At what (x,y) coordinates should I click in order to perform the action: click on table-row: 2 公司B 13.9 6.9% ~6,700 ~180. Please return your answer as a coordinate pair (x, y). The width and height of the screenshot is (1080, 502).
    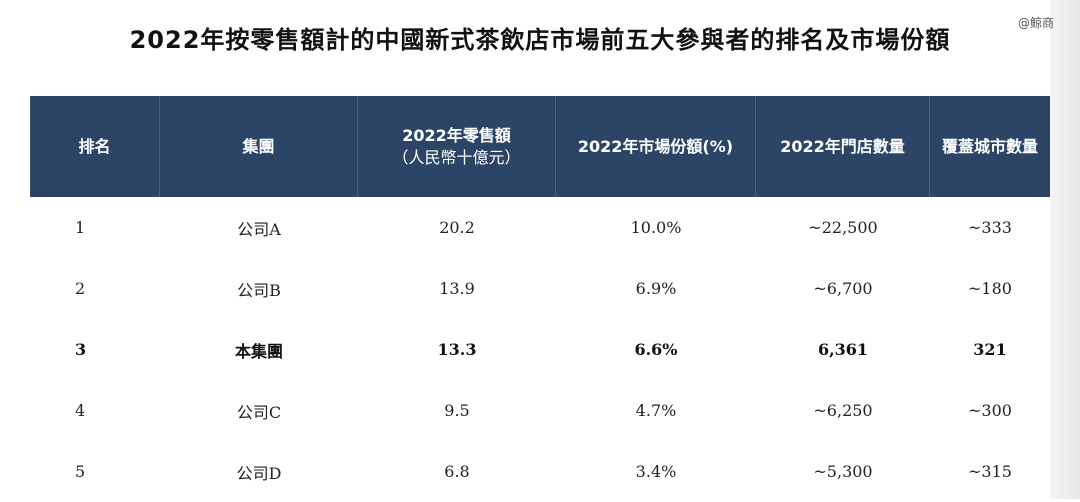
    Looking at the image, I should click on (540, 288).